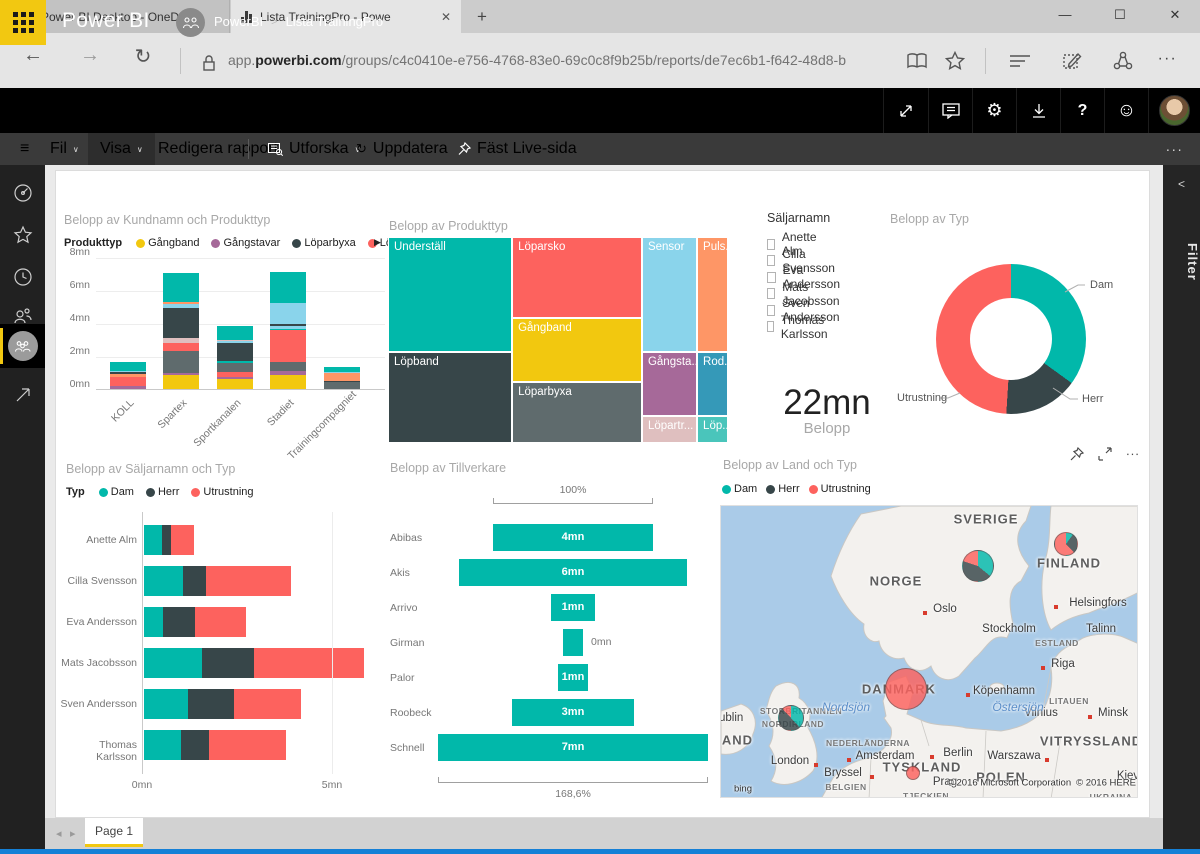 Image resolution: width=1200 pixels, height=854 pixels. What do you see at coordinates (25, 148) in the screenshot?
I see `hamburger-menu-icon: ≡` at bounding box center [25, 148].